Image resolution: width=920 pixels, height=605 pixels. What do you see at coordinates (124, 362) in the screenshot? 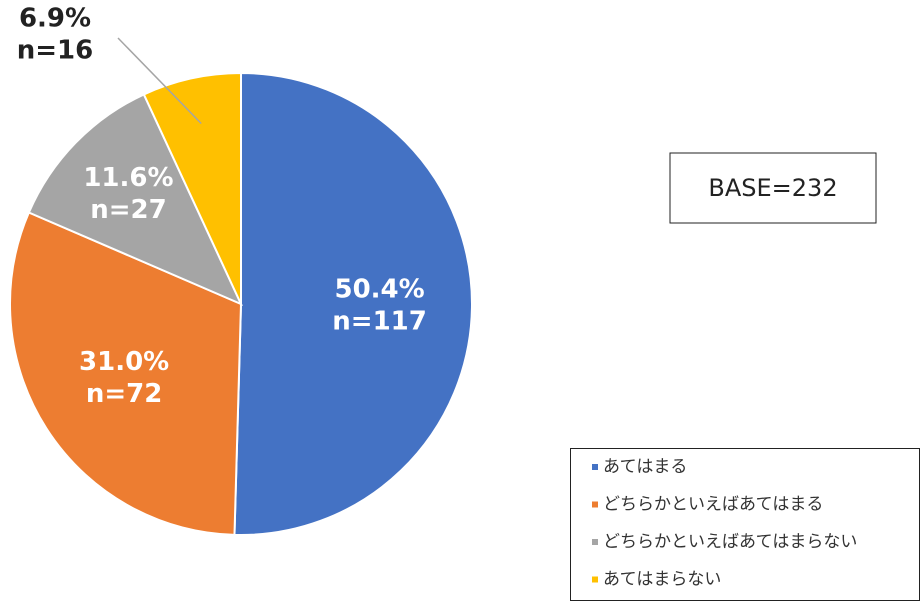
I see `data-label: 31.0%` at bounding box center [124, 362].